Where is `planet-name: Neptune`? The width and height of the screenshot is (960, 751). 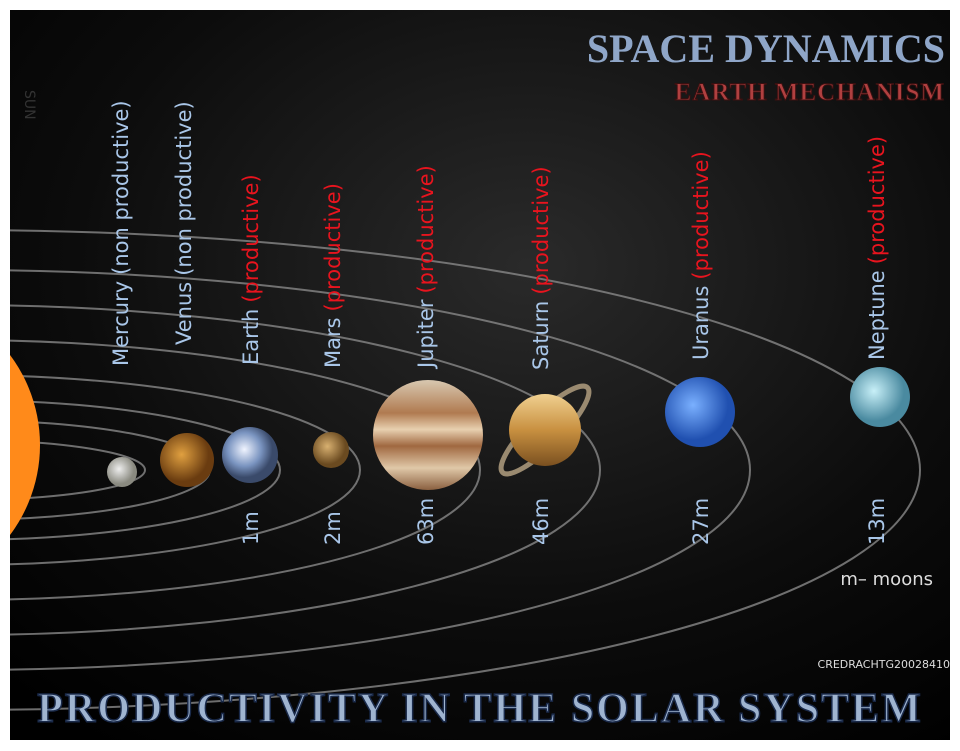 planet-name: Neptune is located at coordinates (877, 315).